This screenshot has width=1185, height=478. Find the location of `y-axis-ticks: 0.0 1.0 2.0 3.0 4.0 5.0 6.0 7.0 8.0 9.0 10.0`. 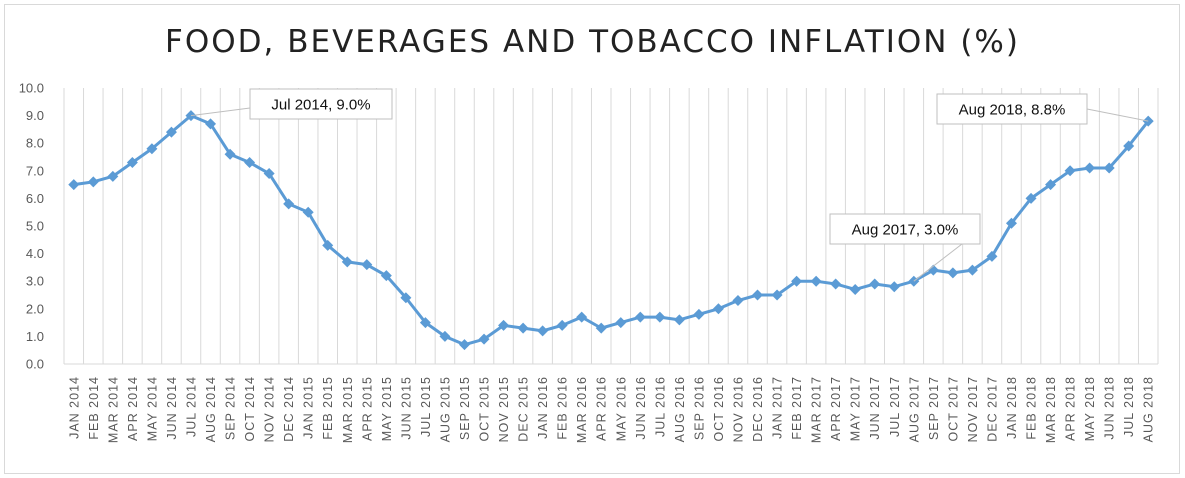

y-axis-ticks: 0.0 1.0 2.0 3.0 4.0 5.0 6.0 7.0 8.0 9.0 10.0 is located at coordinates (31, 226).